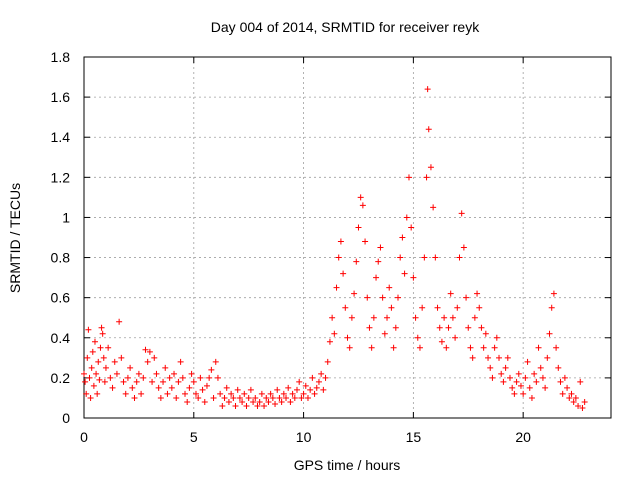 The image size is (640, 480). What do you see at coordinates (61, 57) in the screenshot?
I see `y-tick-label: 1.8` at bounding box center [61, 57].